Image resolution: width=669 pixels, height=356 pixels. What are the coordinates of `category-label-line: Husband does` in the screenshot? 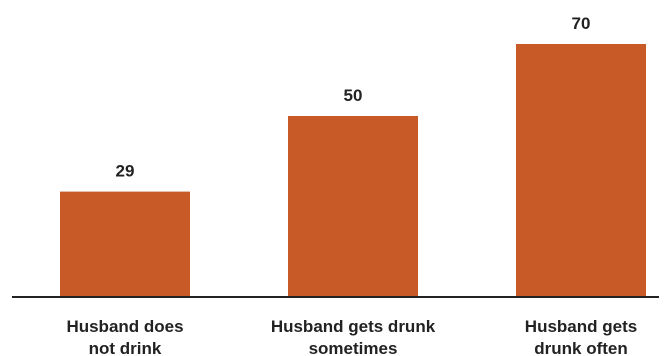 It's located at (124, 326).